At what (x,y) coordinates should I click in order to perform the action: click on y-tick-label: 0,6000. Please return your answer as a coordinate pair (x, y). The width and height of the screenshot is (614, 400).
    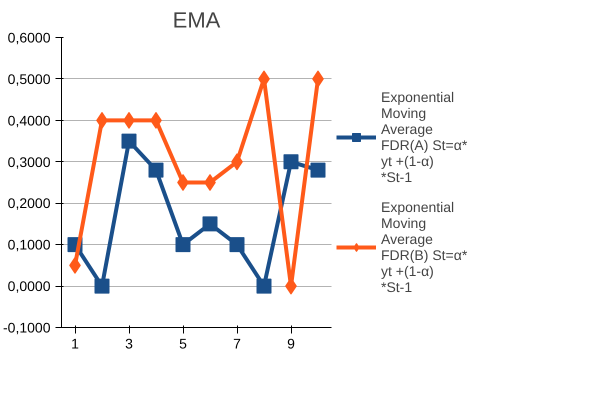
    Looking at the image, I should click on (29, 38).